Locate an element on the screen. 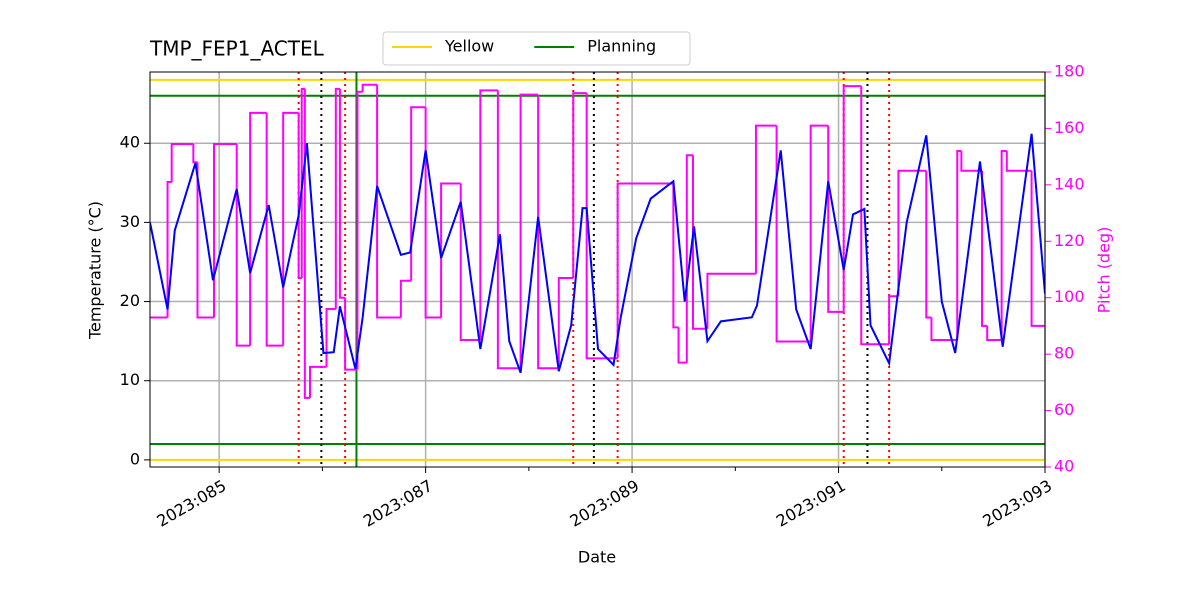  y2-tick-label: 180 is located at coordinates (1069, 71).